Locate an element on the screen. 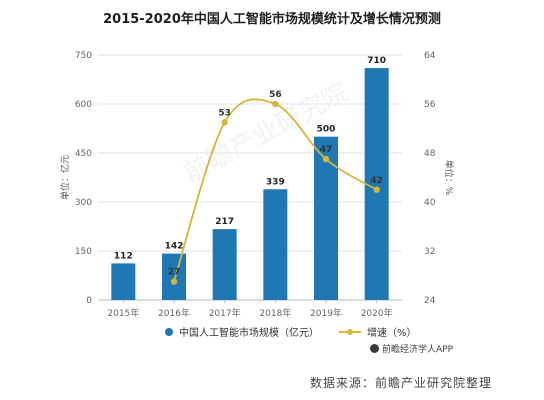 This screenshot has width=544, height=400. y-tick-label: 150 is located at coordinates (83, 252).